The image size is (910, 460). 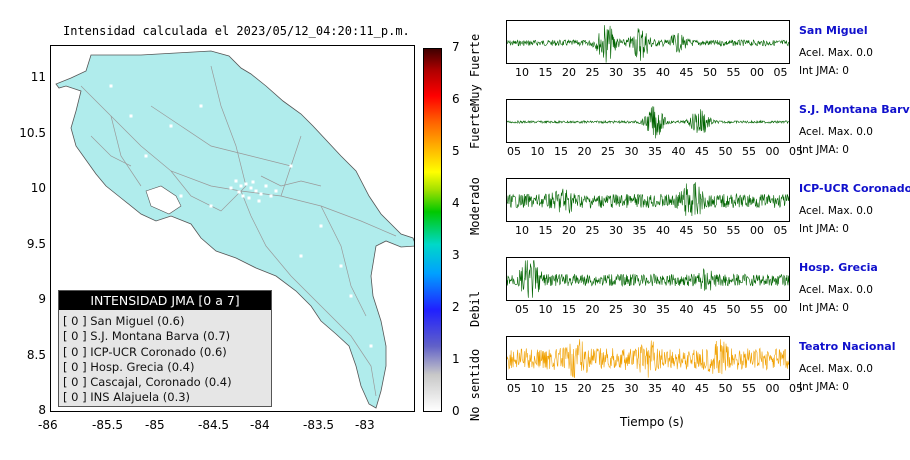 I want to click on legend-entry: [ 0 ] ICP-UCR Coronado (0.6), so click(x=145, y=351).